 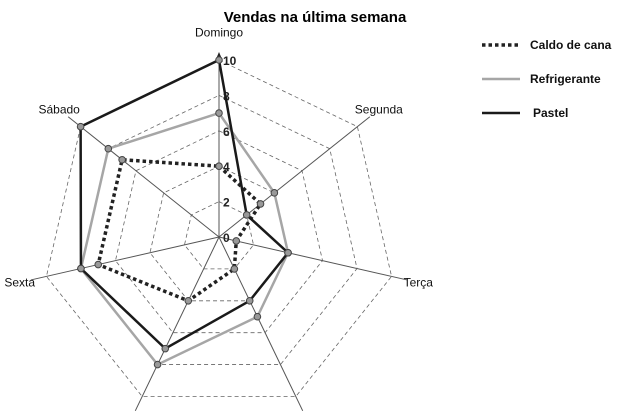 What do you see at coordinates (226, 132) in the screenshot?
I see `tick-label: 6` at bounding box center [226, 132].